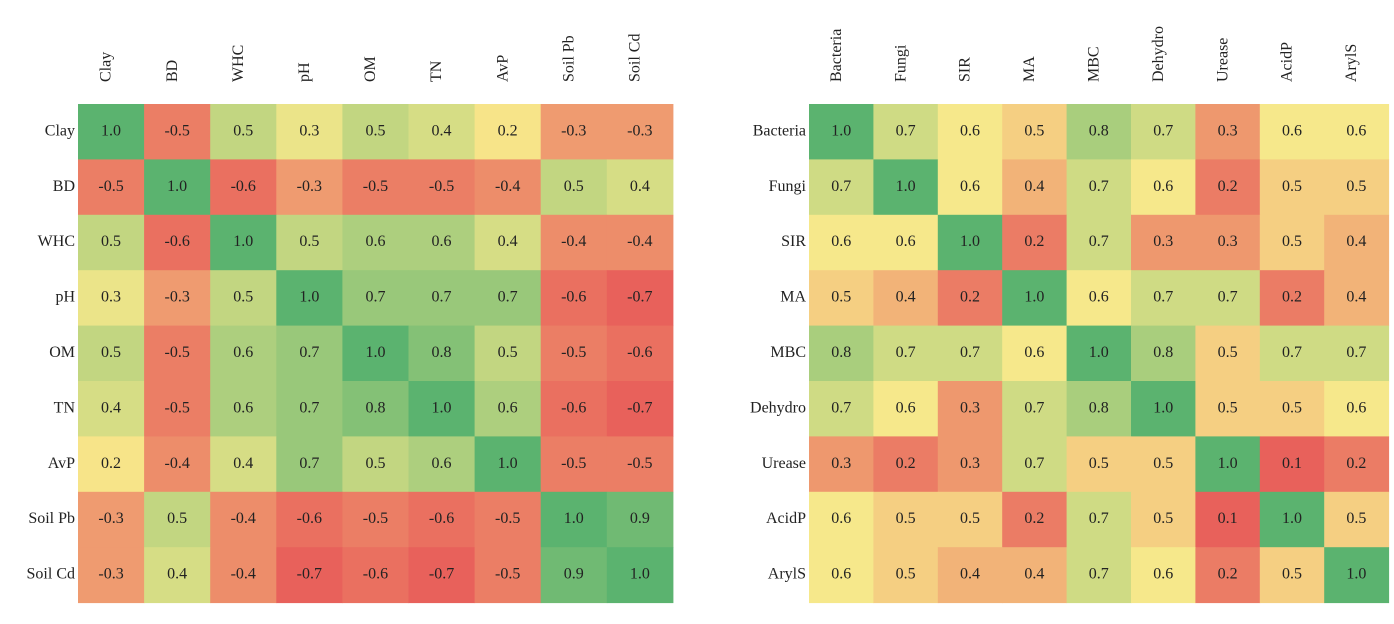 Image resolution: width=1394 pixels, height=624 pixels. Describe the element at coordinates (640, 186) in the screenshot. I see `cell-label: 0.4` at that location.